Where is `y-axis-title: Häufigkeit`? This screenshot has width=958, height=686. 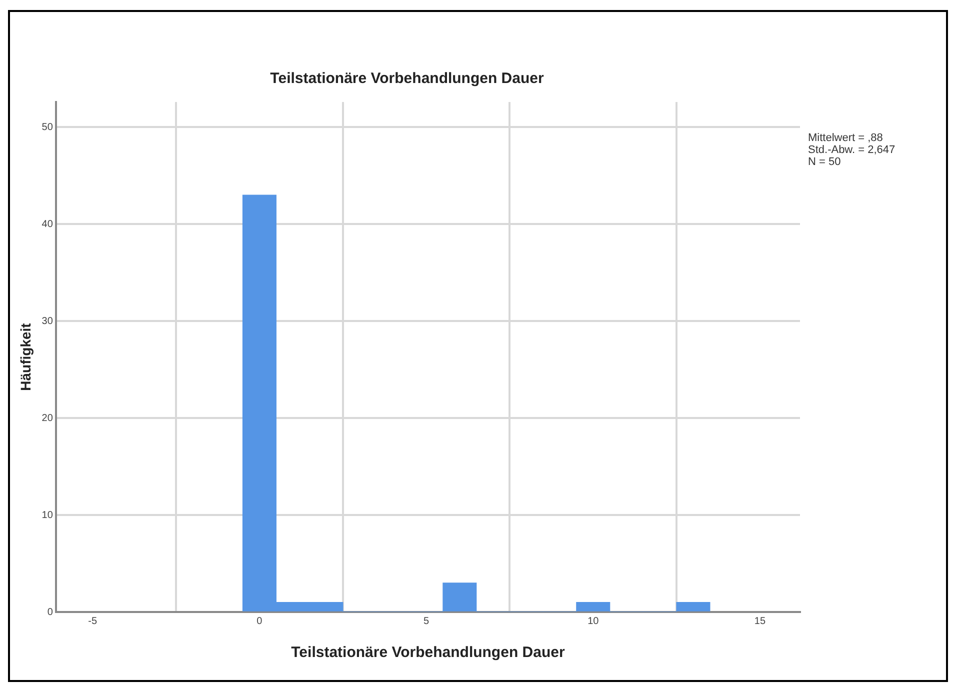 y-axis-title: Häufigkeit is located at coordinates (25, 356).